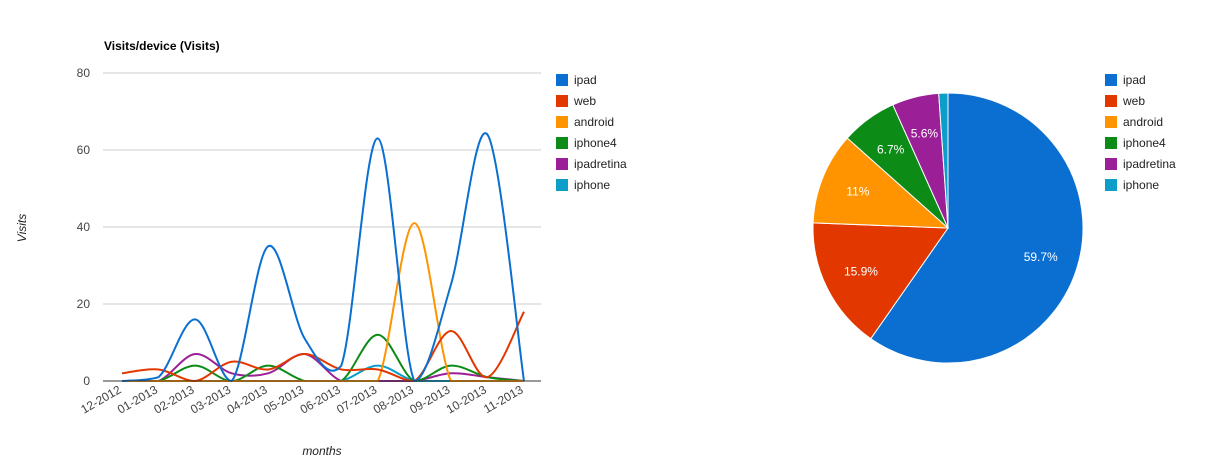 The image size is (1223, 470). What do you see at coordinates (393, 399) in the screenshot?
I see `x-tick-label: 08-2013` at bounding box center [393, 399].